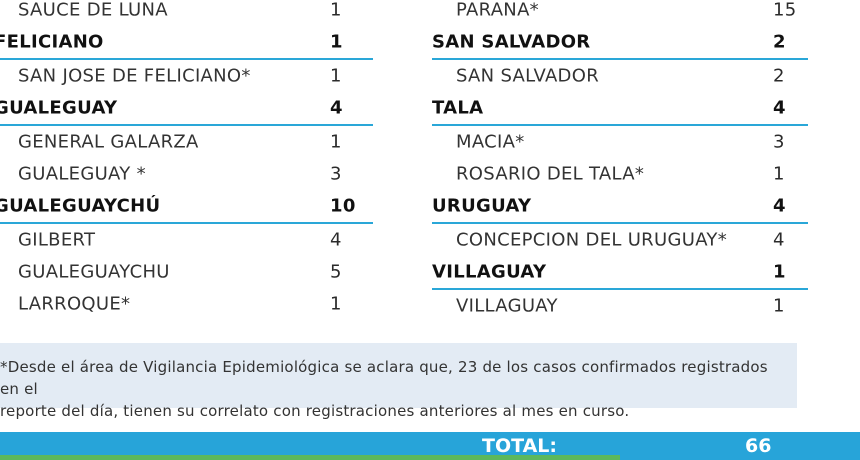  What do you see at coordinates (620, 109) in the screenshot?
I see `department-row: TALA 4` at bounding box center [620, 109].